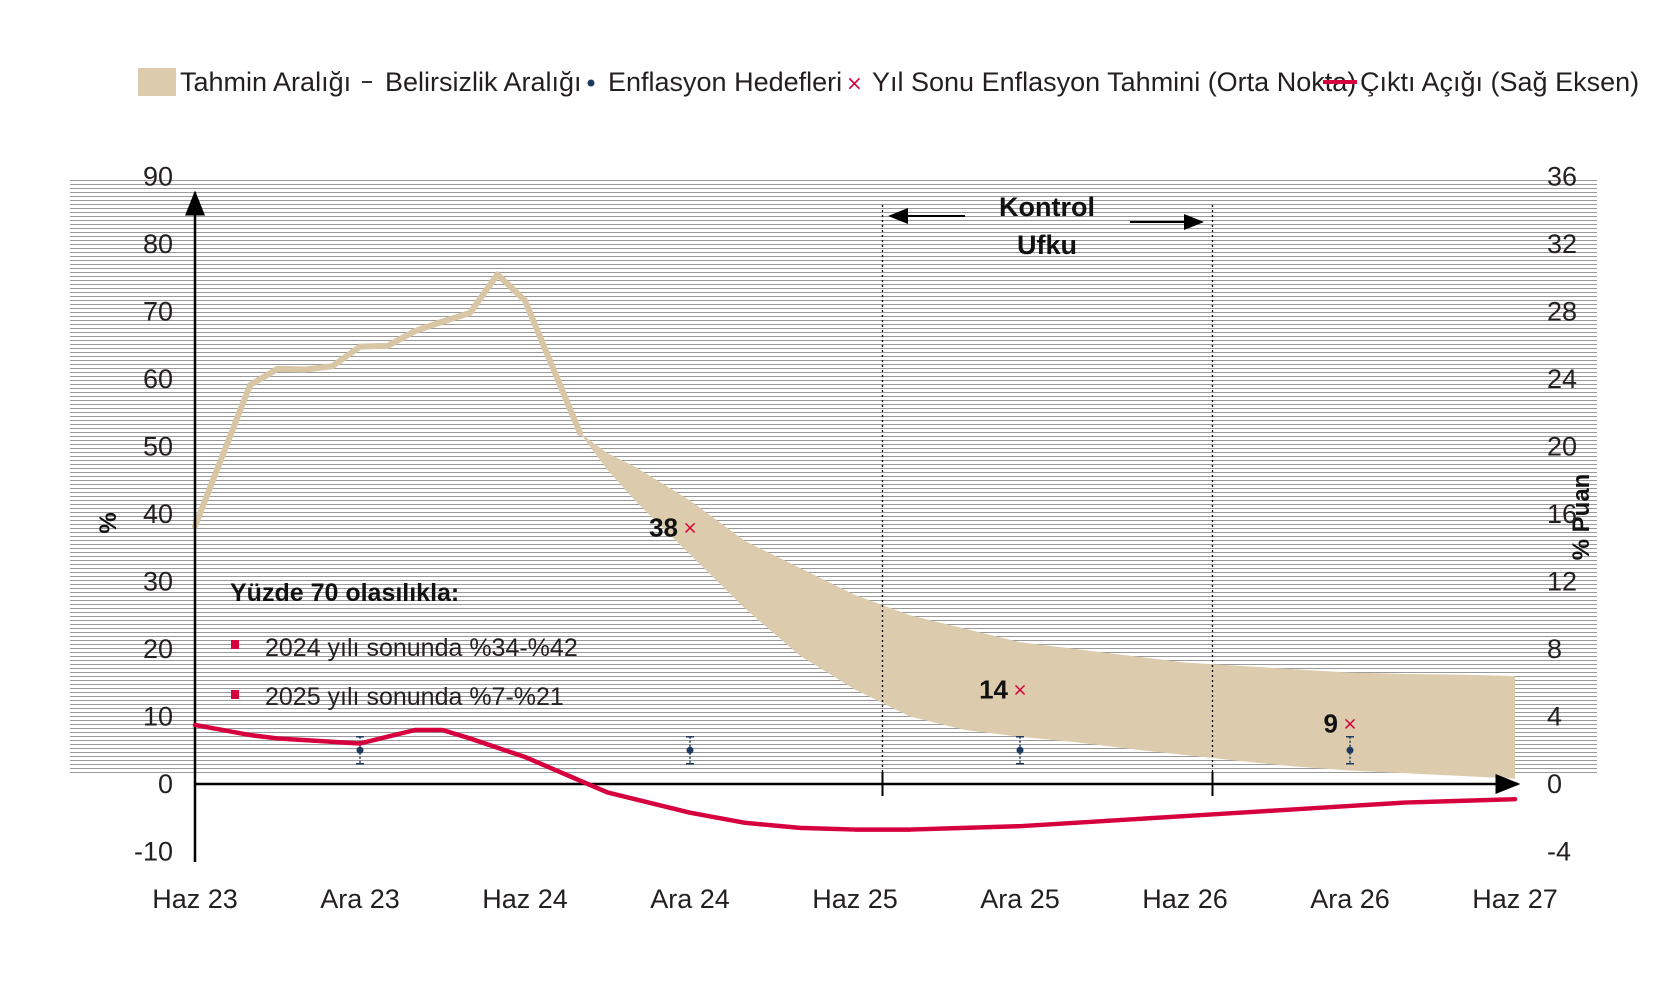 The width and height of the screenshot is (1671, 1007). What do you see at coordinates (165, 784) in the screenshot?
I see `y-tick-label: 0` at bounding box center [165, 784].